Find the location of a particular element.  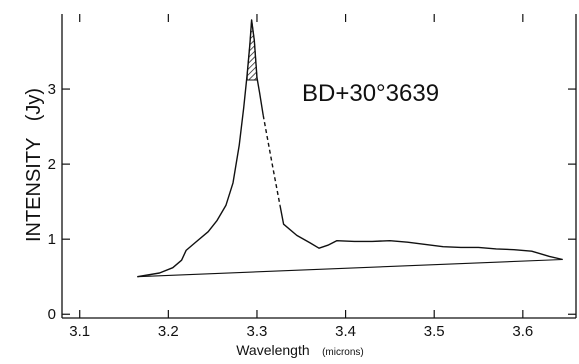

y-tick-label: 1 is located at coordinates (52, 239).